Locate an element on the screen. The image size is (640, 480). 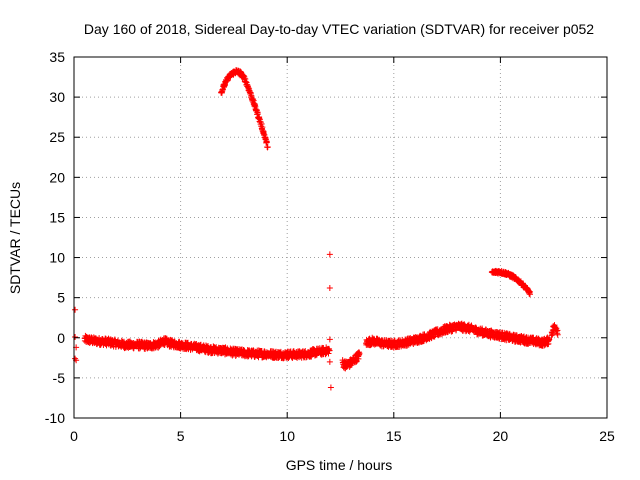
y-tick-label: 35 is located at coordinates (57, 57).